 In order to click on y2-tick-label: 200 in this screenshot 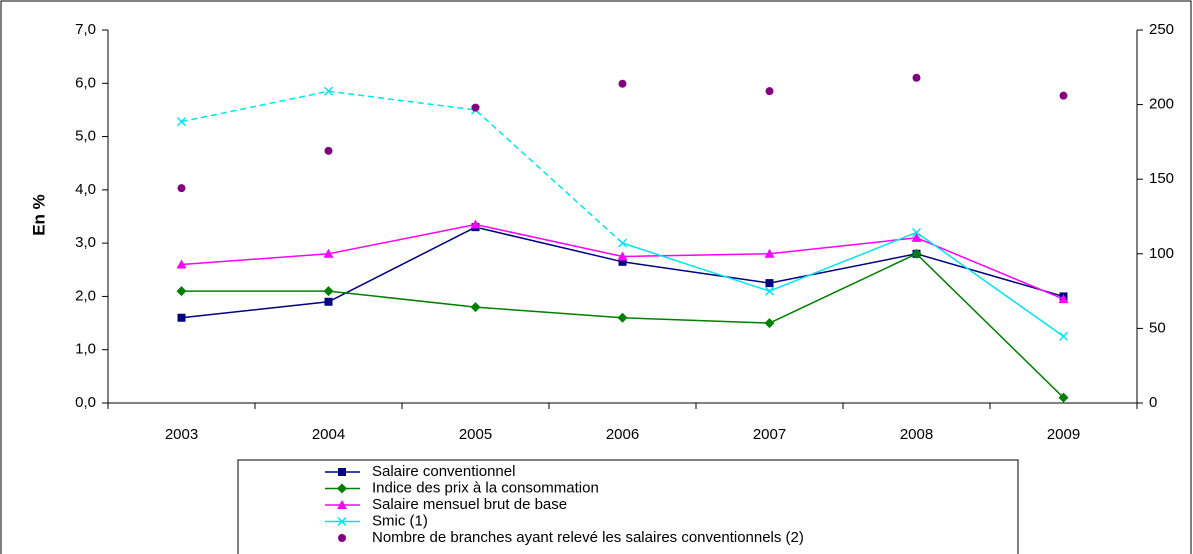, I will do `click(1161, 104)`.